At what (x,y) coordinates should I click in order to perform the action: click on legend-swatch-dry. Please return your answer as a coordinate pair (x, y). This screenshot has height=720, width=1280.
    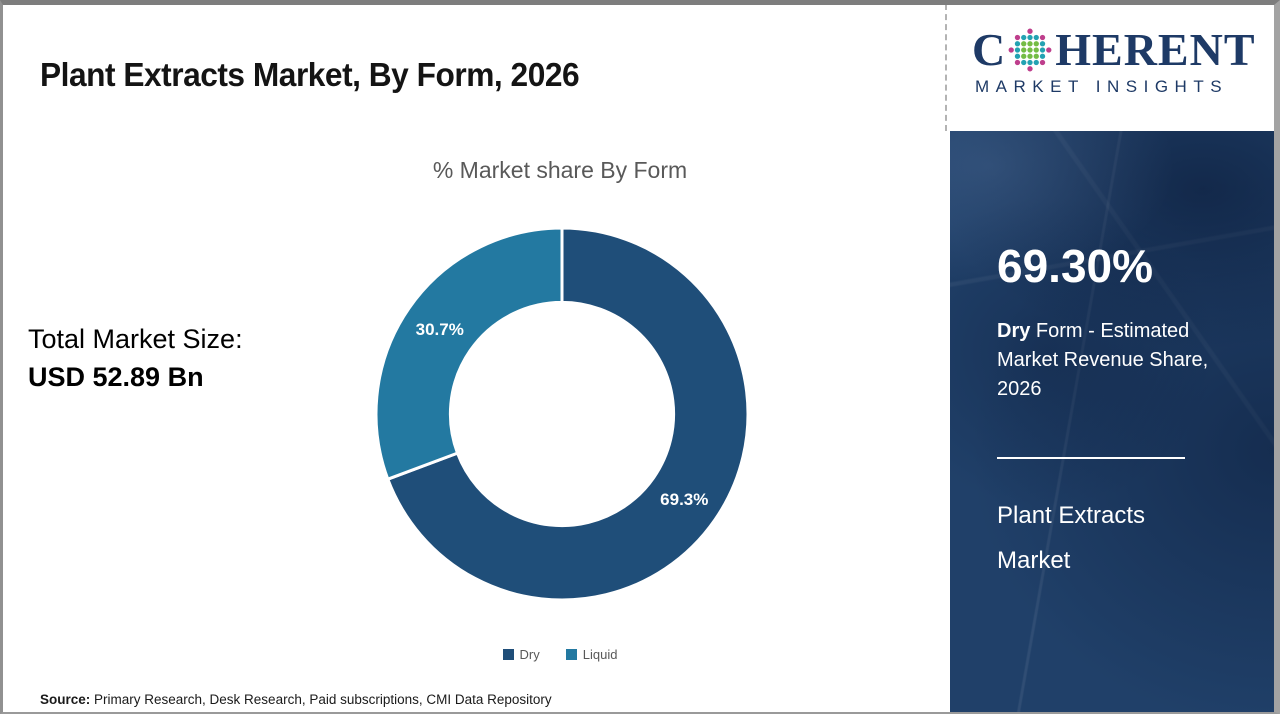
    Looking at the image, I should click on (508, 654).